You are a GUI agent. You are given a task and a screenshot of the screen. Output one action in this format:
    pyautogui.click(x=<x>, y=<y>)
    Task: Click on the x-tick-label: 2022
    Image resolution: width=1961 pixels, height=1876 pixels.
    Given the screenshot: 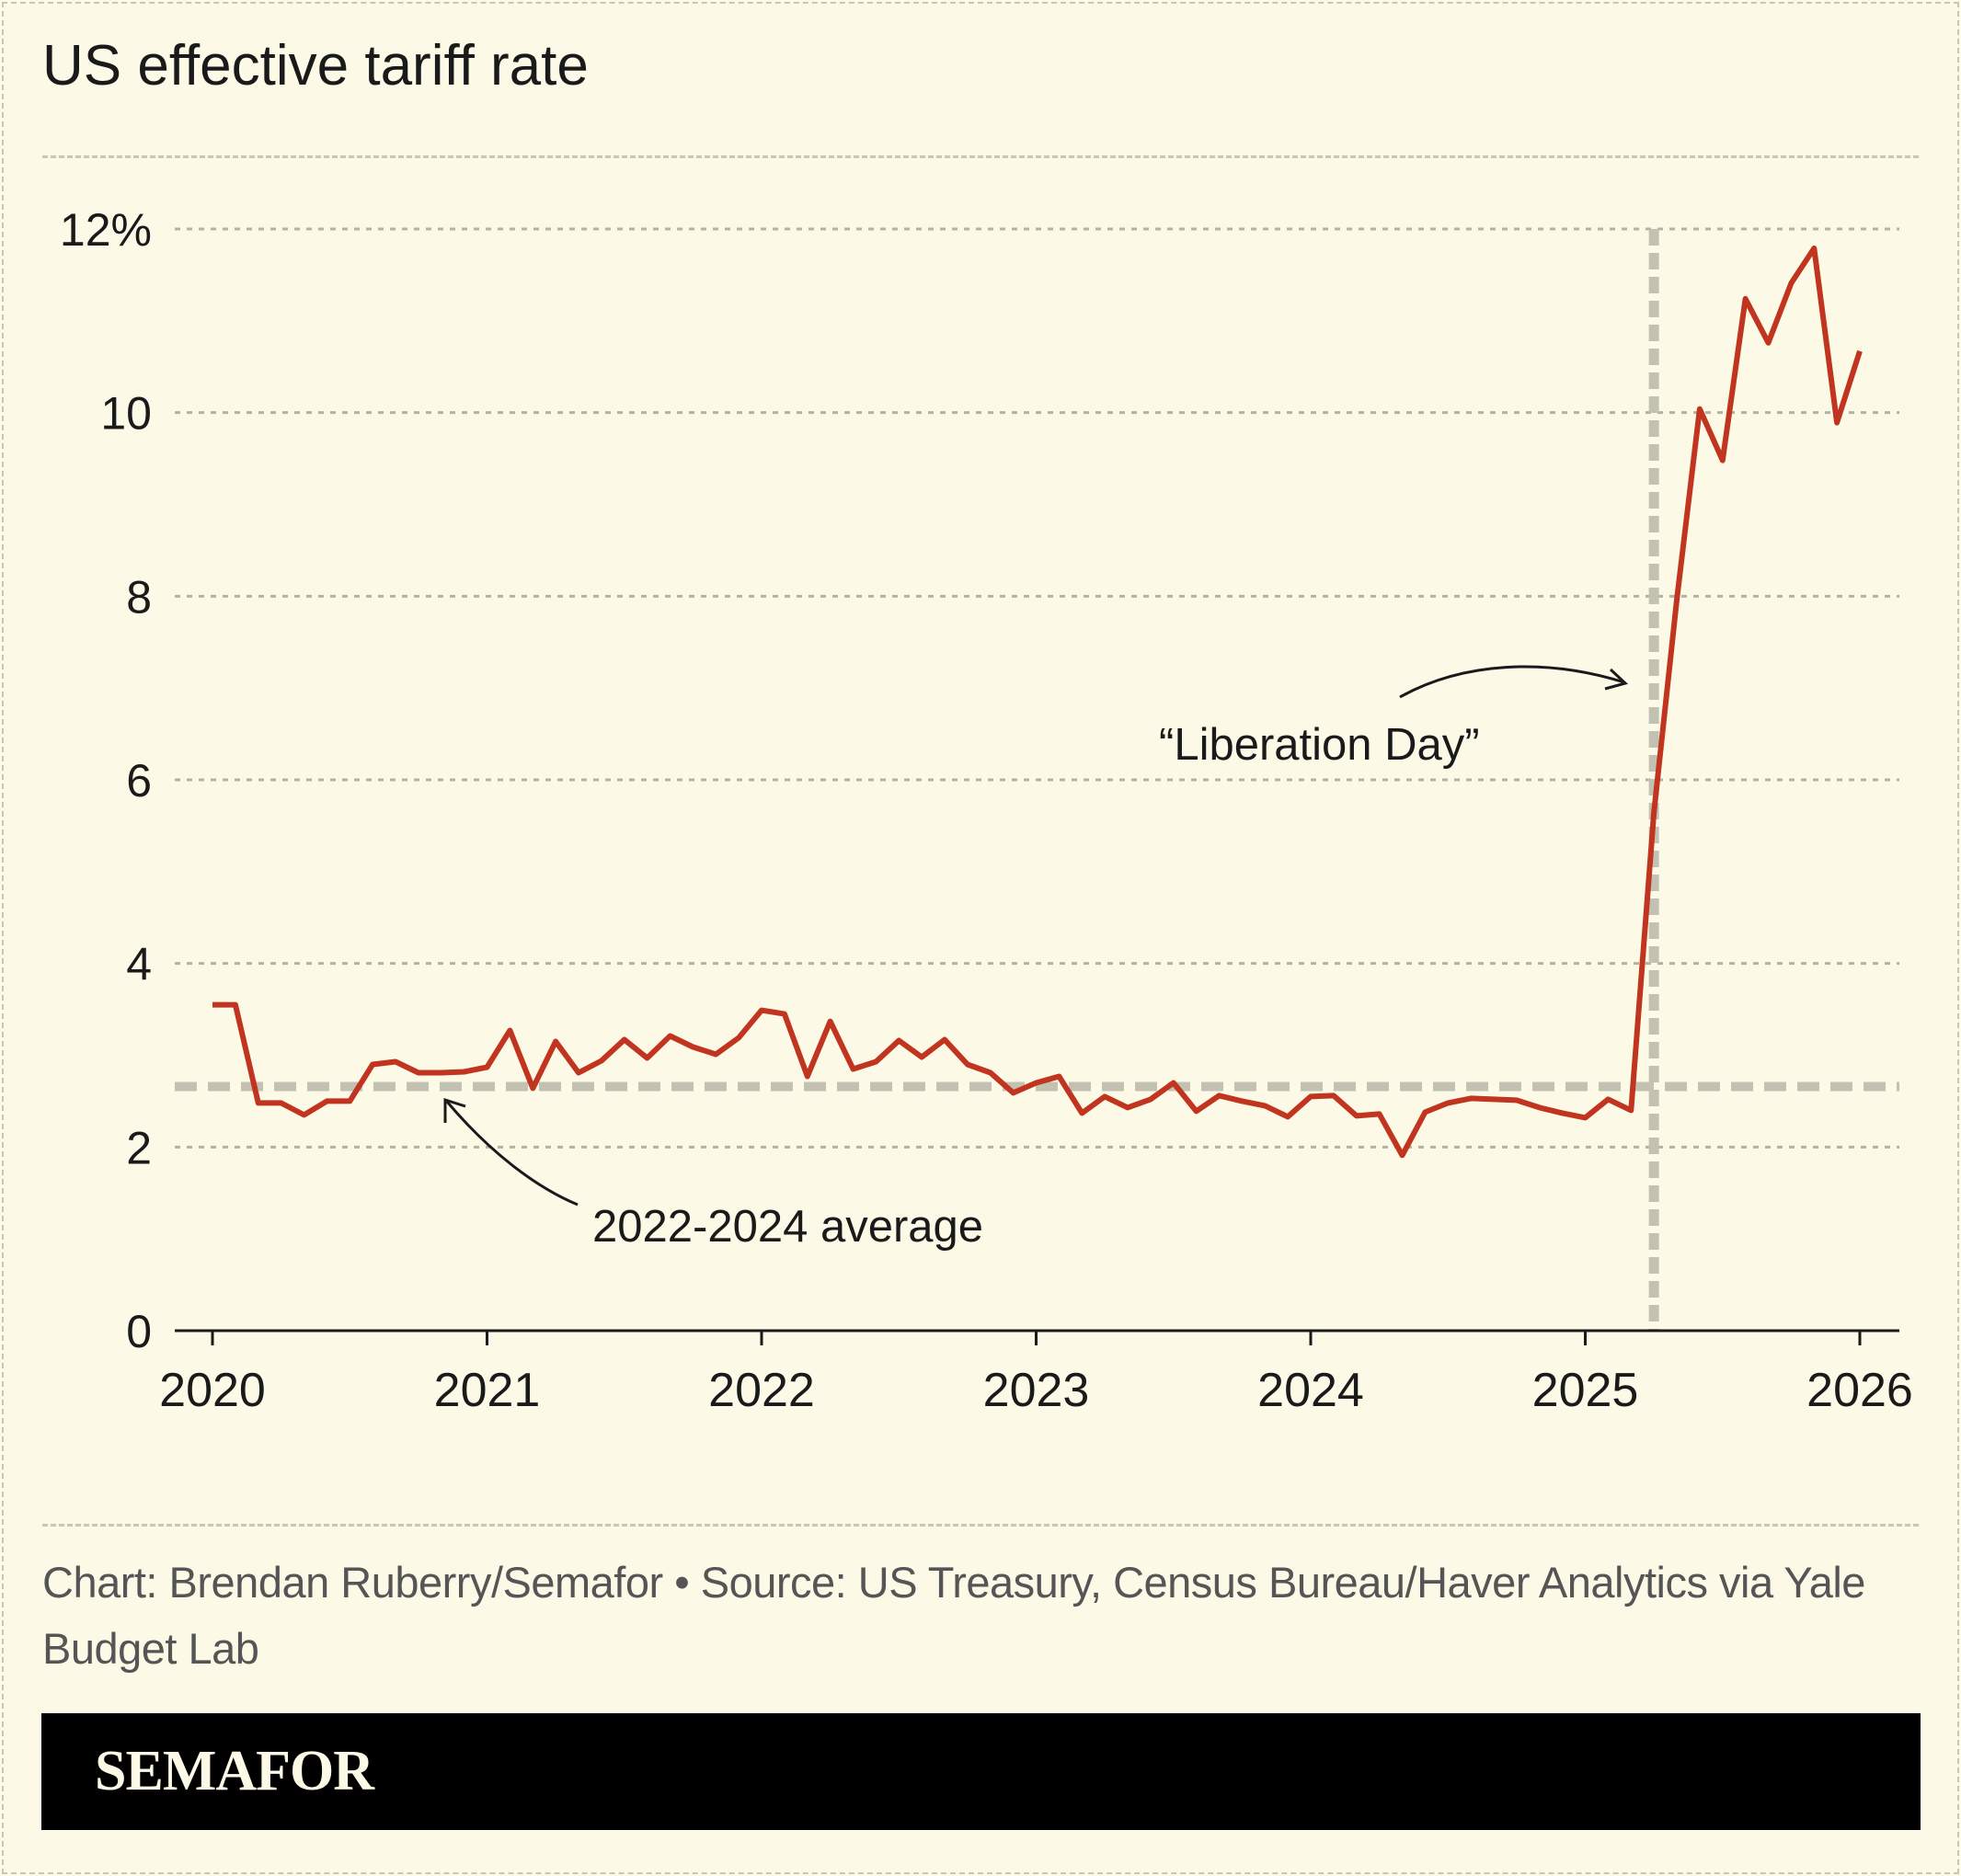 What is the action you would take?
    pyautogui.click(x=762, y=1391)
    